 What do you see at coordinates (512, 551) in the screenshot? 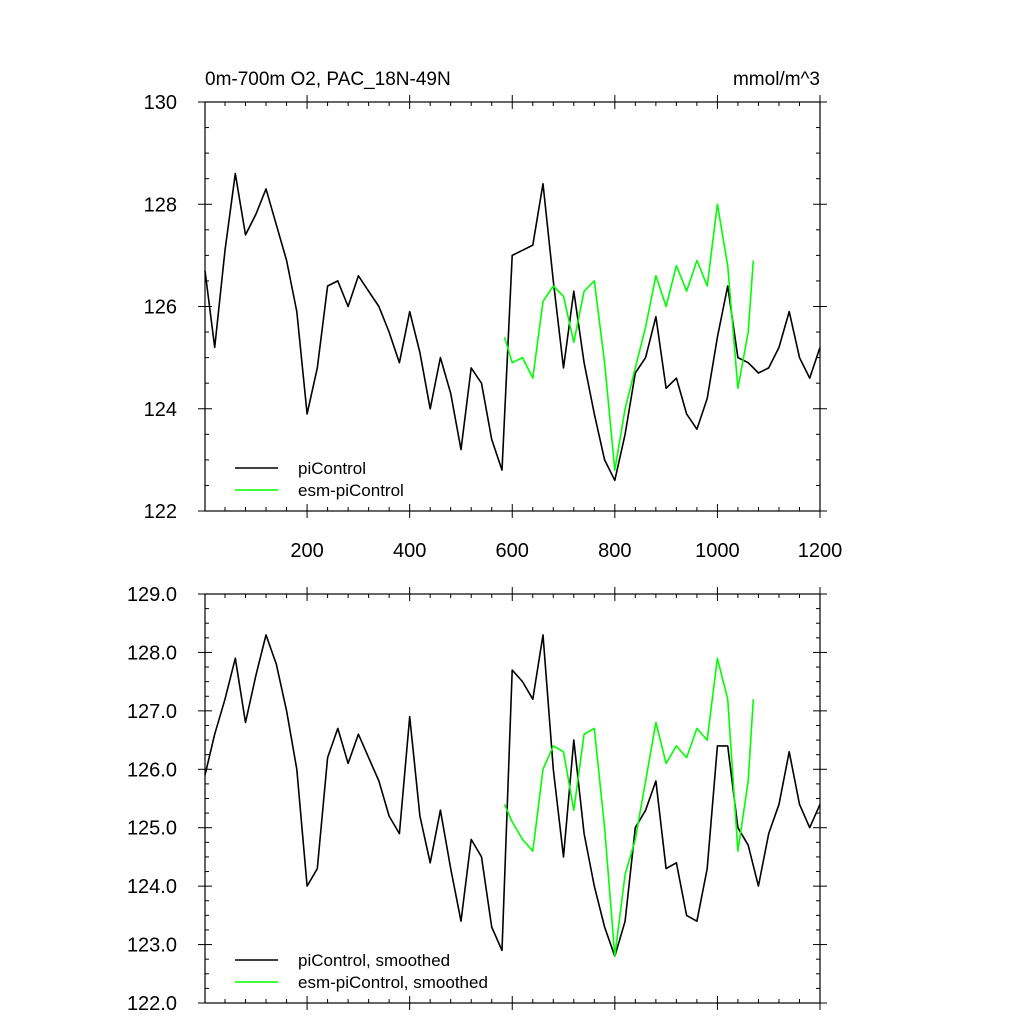
I see `top-xtick-label: 600` at bounding box center [512, 551].